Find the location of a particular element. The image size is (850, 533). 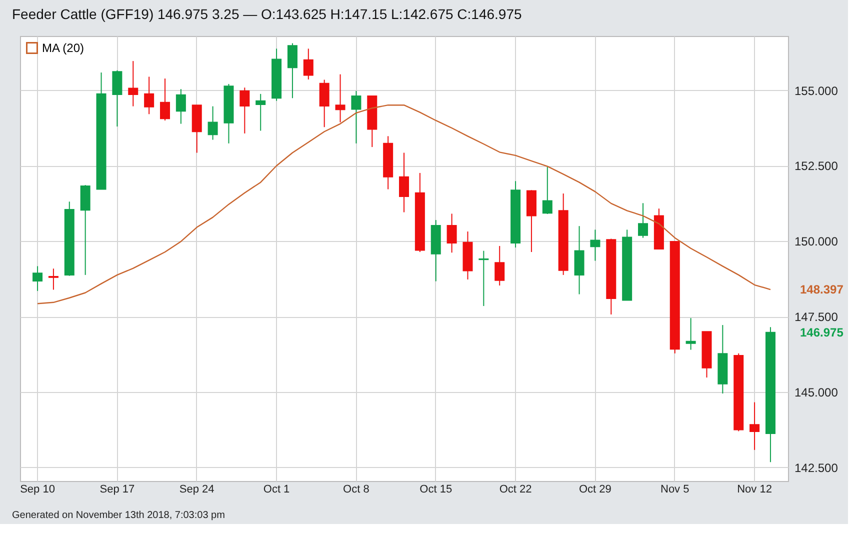

x-tick-label: Oct 1 is located at coordinates (276, 490).